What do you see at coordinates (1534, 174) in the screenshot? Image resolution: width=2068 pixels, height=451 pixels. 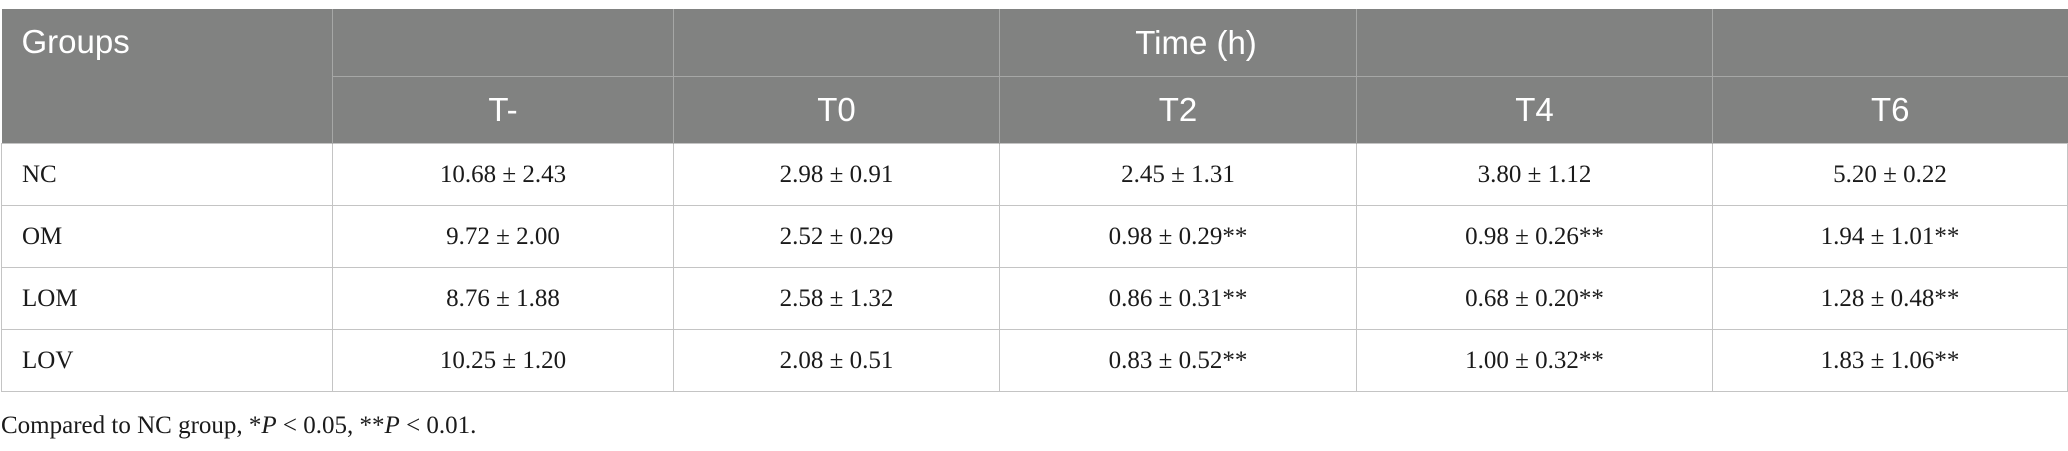 I see `value-cell: 3.80 ± 1.12` at bounding box center [1534, 174].